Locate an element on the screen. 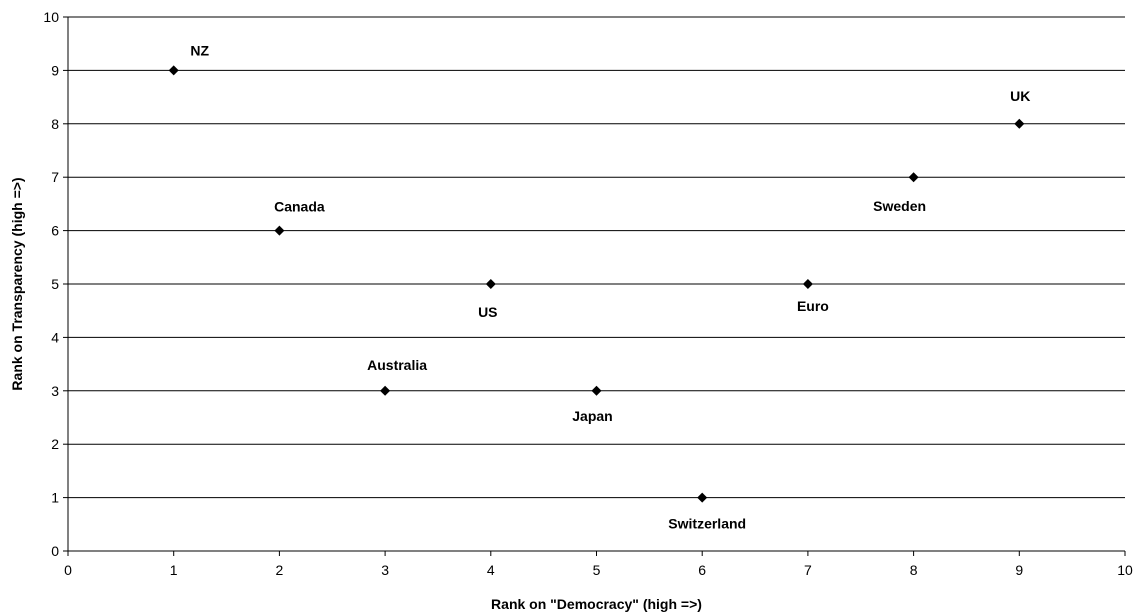  data-point-japan is located at coordinates (596, 390).